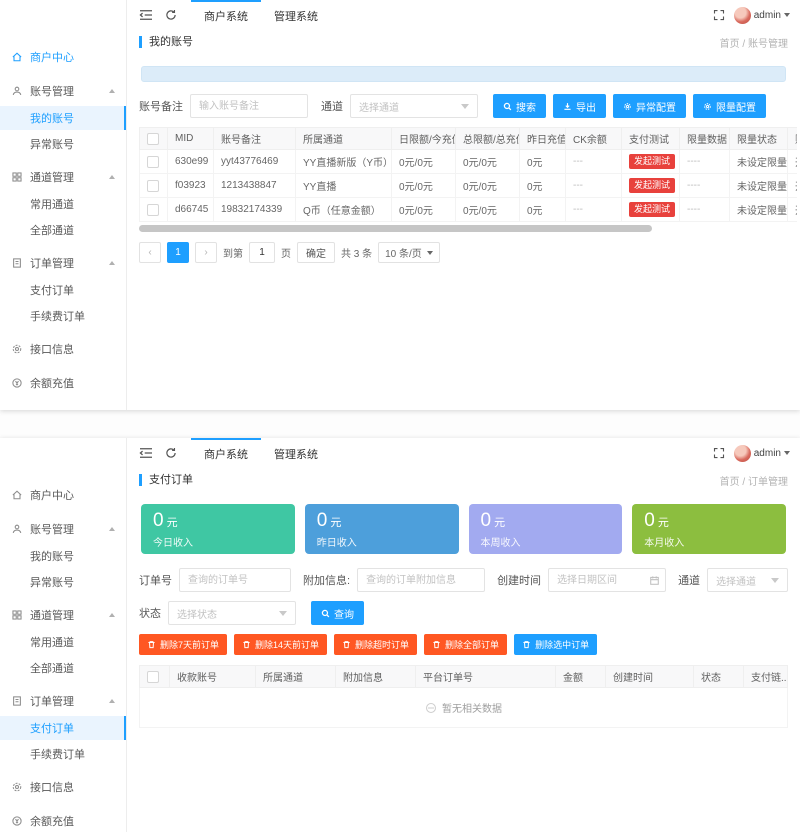 This screenshot has height=832, width=800. I want to click on prev-page-button: ‹, so click(150, 252).